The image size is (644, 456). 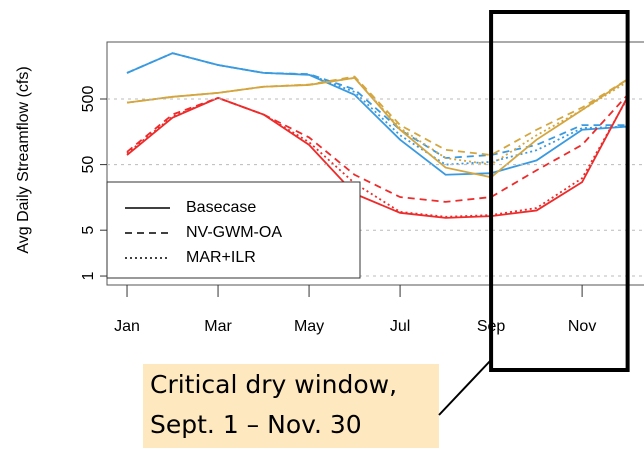 What do you see at coordinates (88, 275) in the screenshot?
I see `y-tick-label: 1` at bounding box center [88, 275].